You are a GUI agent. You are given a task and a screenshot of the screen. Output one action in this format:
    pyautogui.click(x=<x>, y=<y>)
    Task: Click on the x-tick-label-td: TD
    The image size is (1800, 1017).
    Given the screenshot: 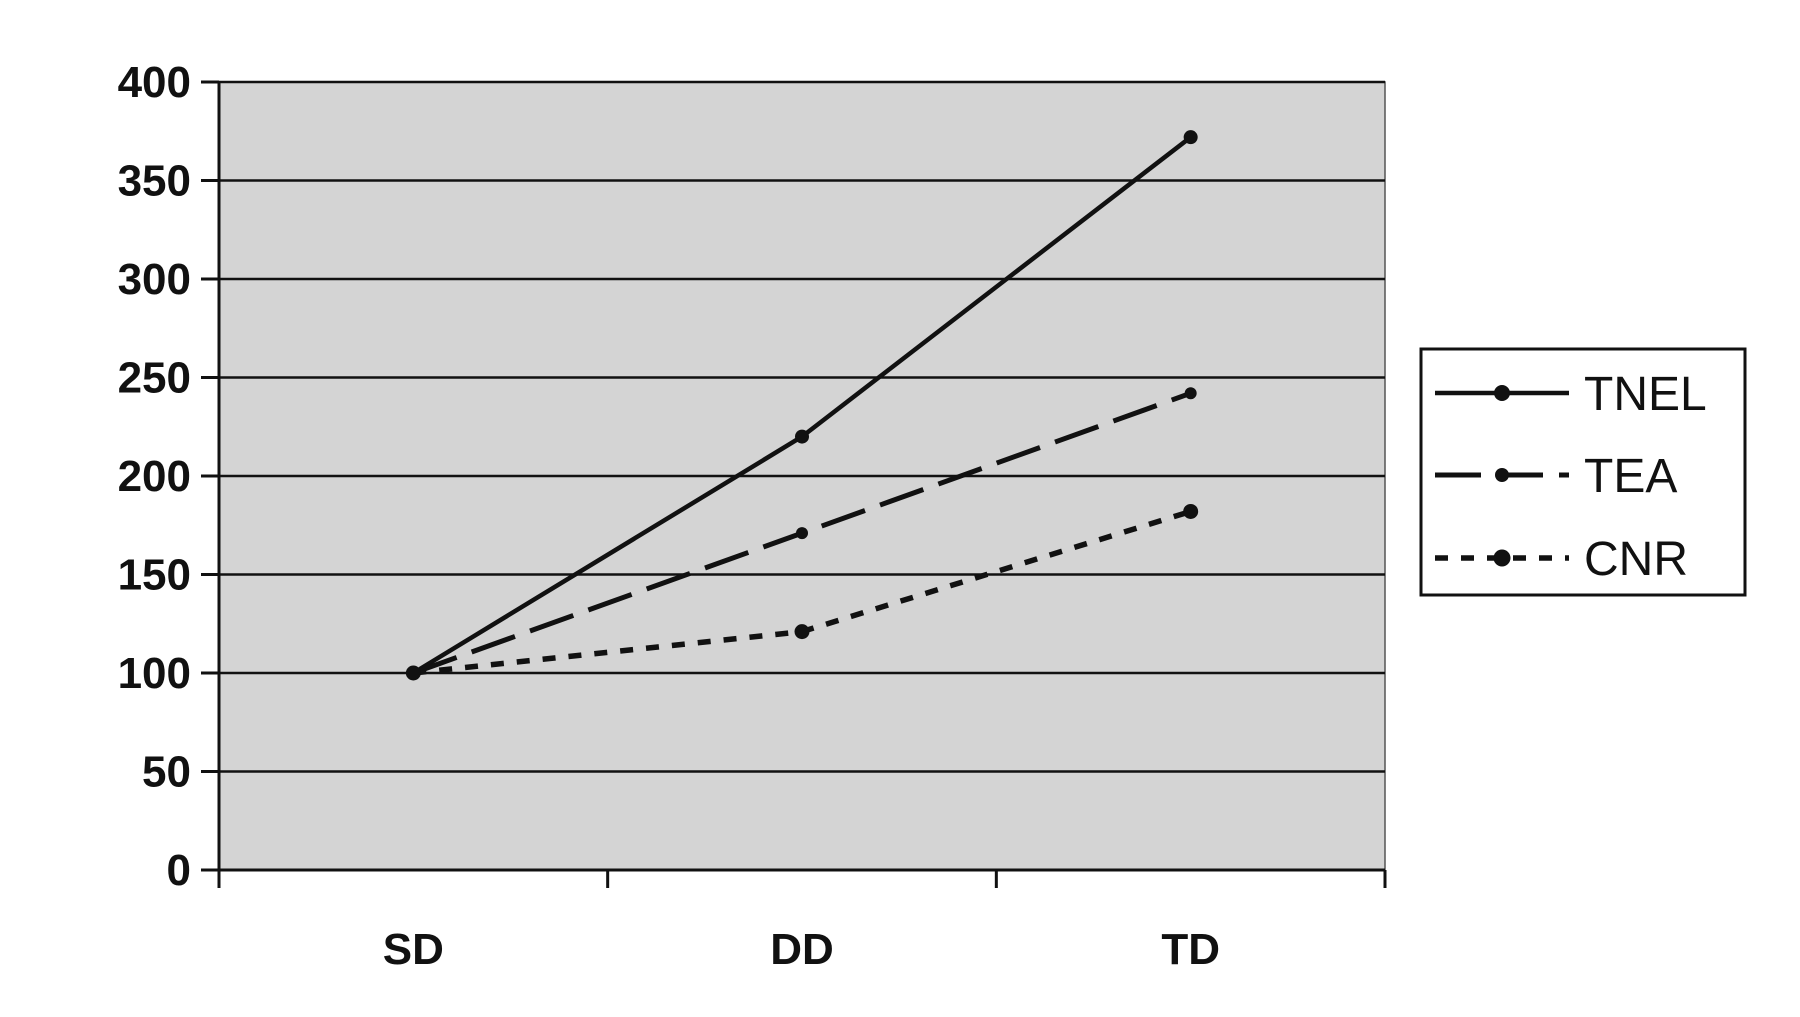 What is the action you would take?
    pyautogui.click(x=1190, y=949)
    